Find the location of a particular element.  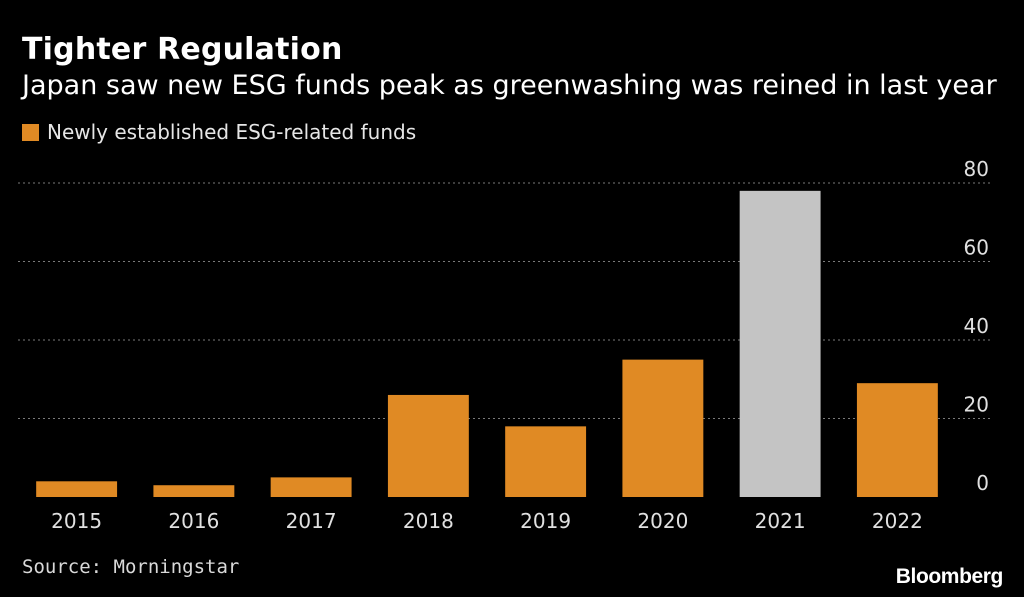

bar-2020 is located at coordinates (663, 428).